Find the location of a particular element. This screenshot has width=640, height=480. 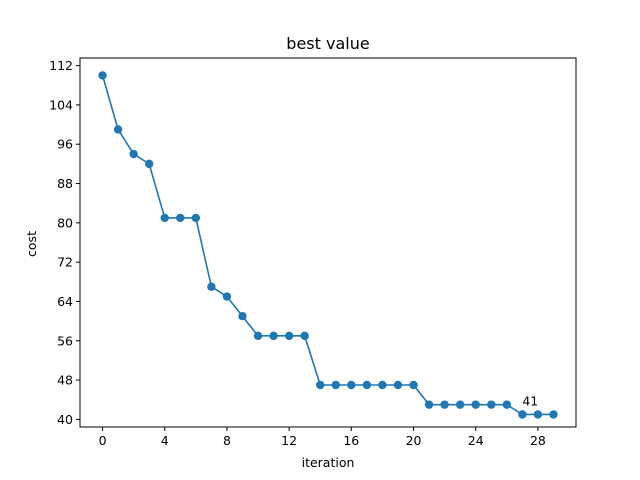

x-tick-label: 28 is located at coordinates (538, 440).